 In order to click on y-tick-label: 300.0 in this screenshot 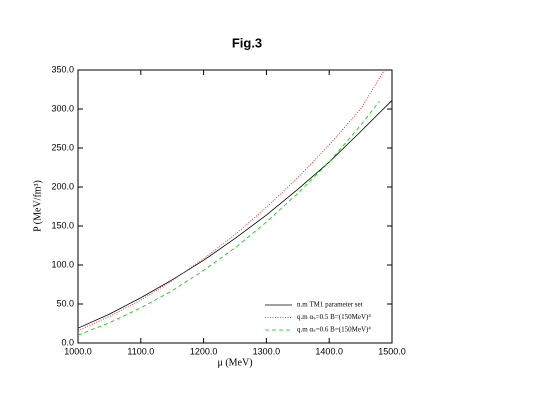, I will do `click(62, 108)`.